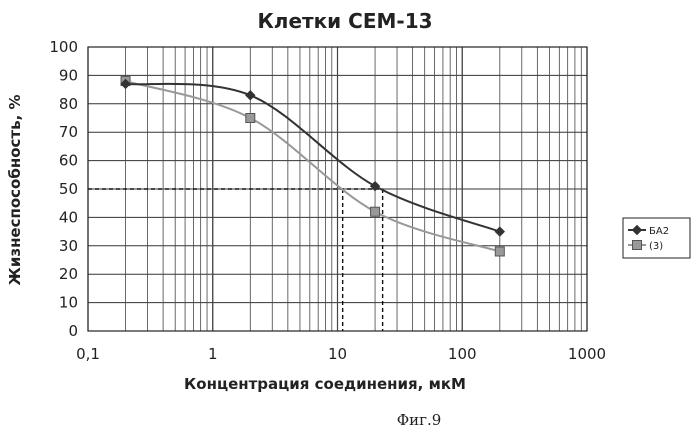 The width and height of the screenshot is (700, 440). What do you see at coordinates (68, 132) in the screenshot?
I see `y-tick-label: 70` at bounding box center [68, 132].